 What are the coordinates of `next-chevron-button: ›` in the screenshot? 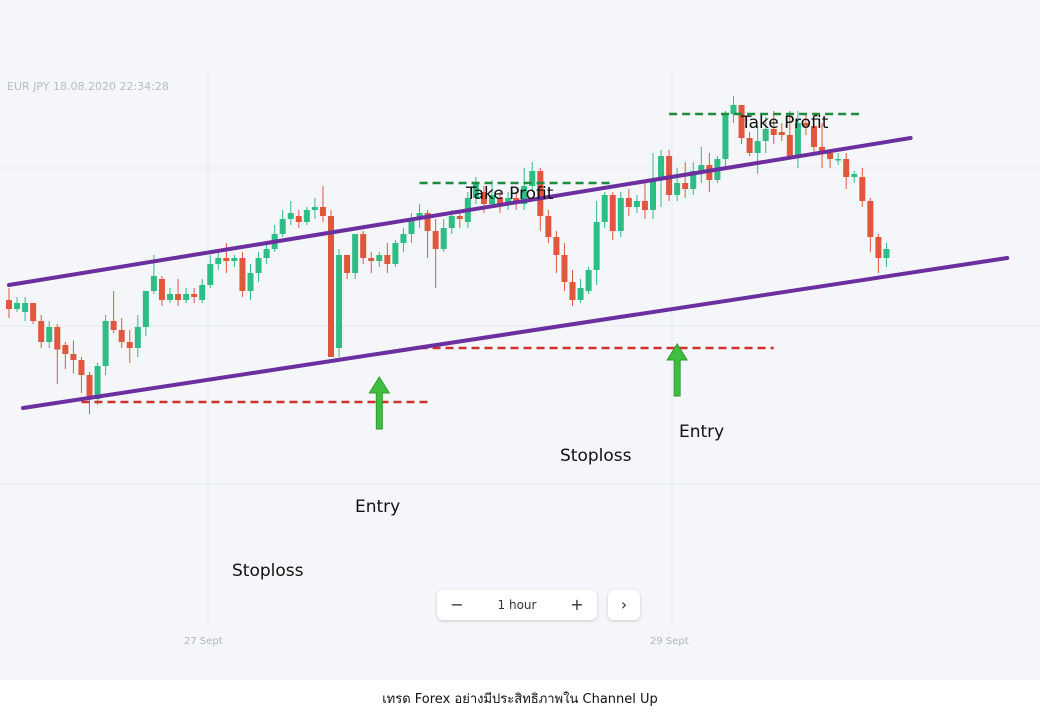 It's located at (624, 605).